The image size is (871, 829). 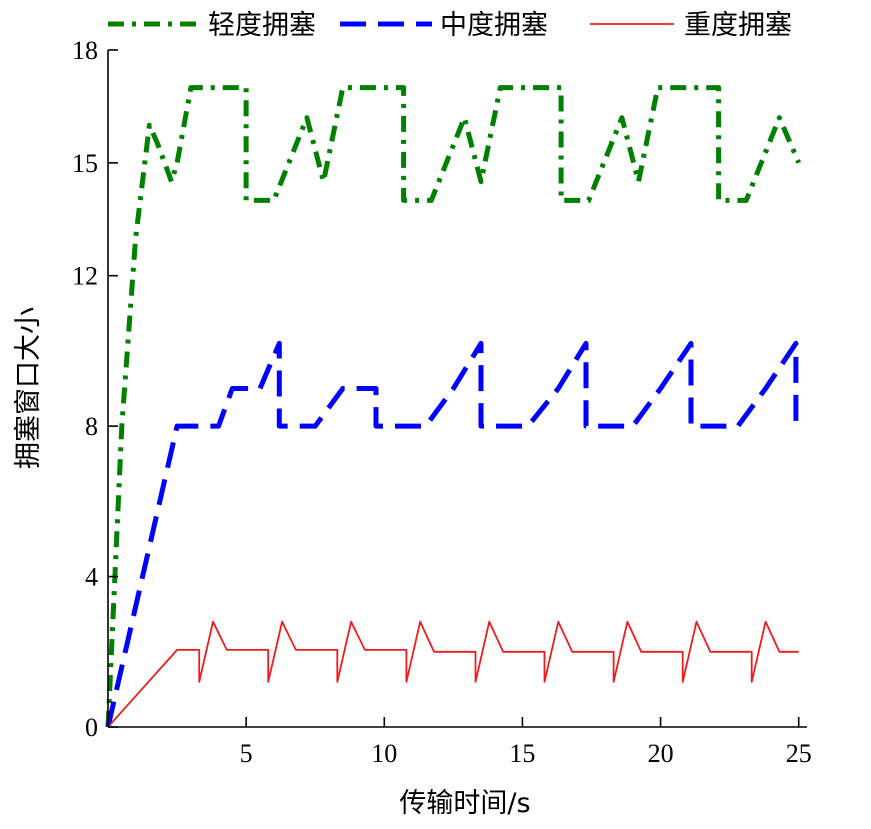 I want to click on series-line-severe, so click(x=453, y=674).